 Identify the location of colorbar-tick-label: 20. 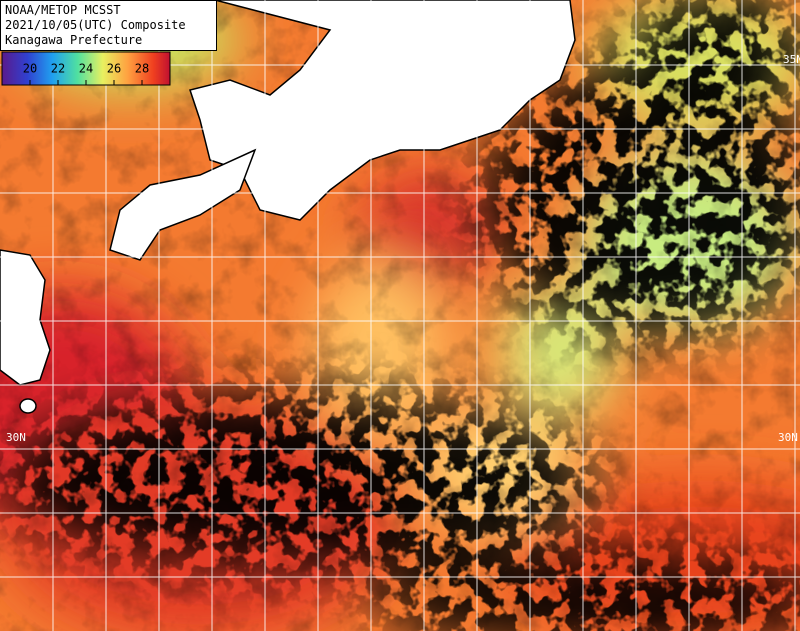
(30, 69).